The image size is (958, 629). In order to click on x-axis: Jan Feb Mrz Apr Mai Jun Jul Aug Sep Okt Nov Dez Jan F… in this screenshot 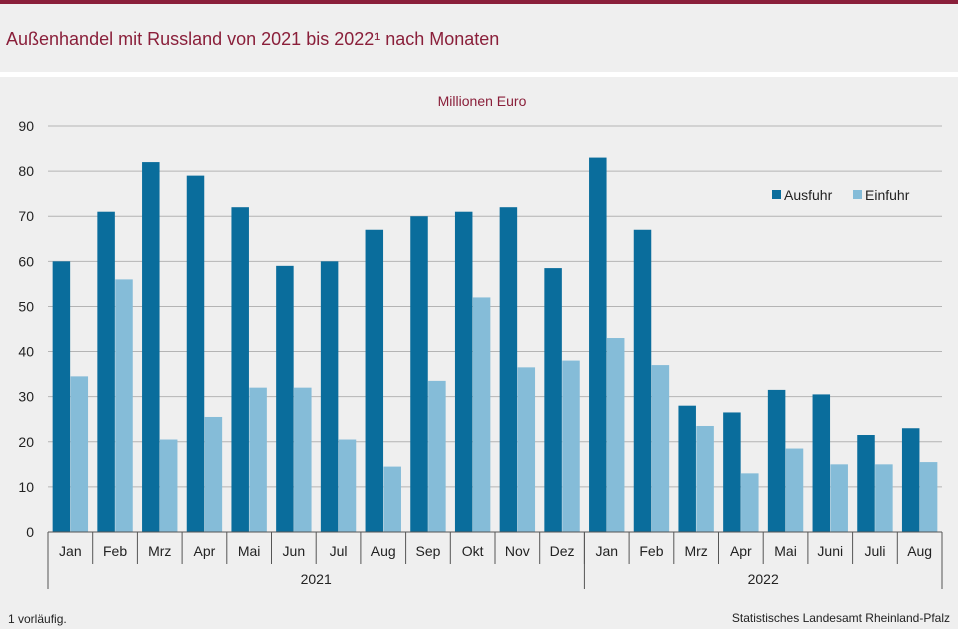, I will do `click(495, 560)`.